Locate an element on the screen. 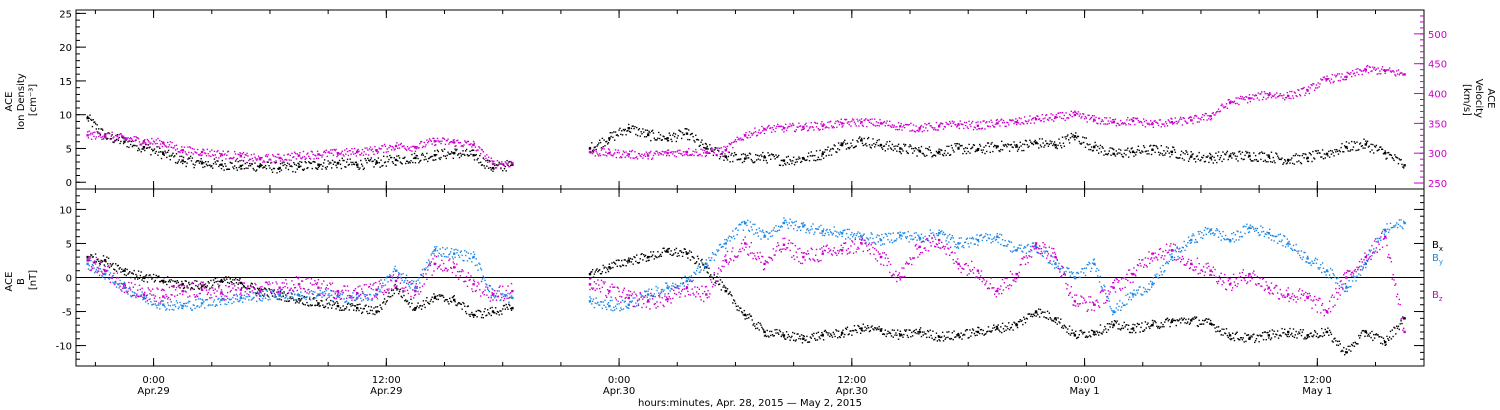 Image resolution: width=1500 pixels, height=410 pixels. velocity-point is located at coordinates (609, 153).